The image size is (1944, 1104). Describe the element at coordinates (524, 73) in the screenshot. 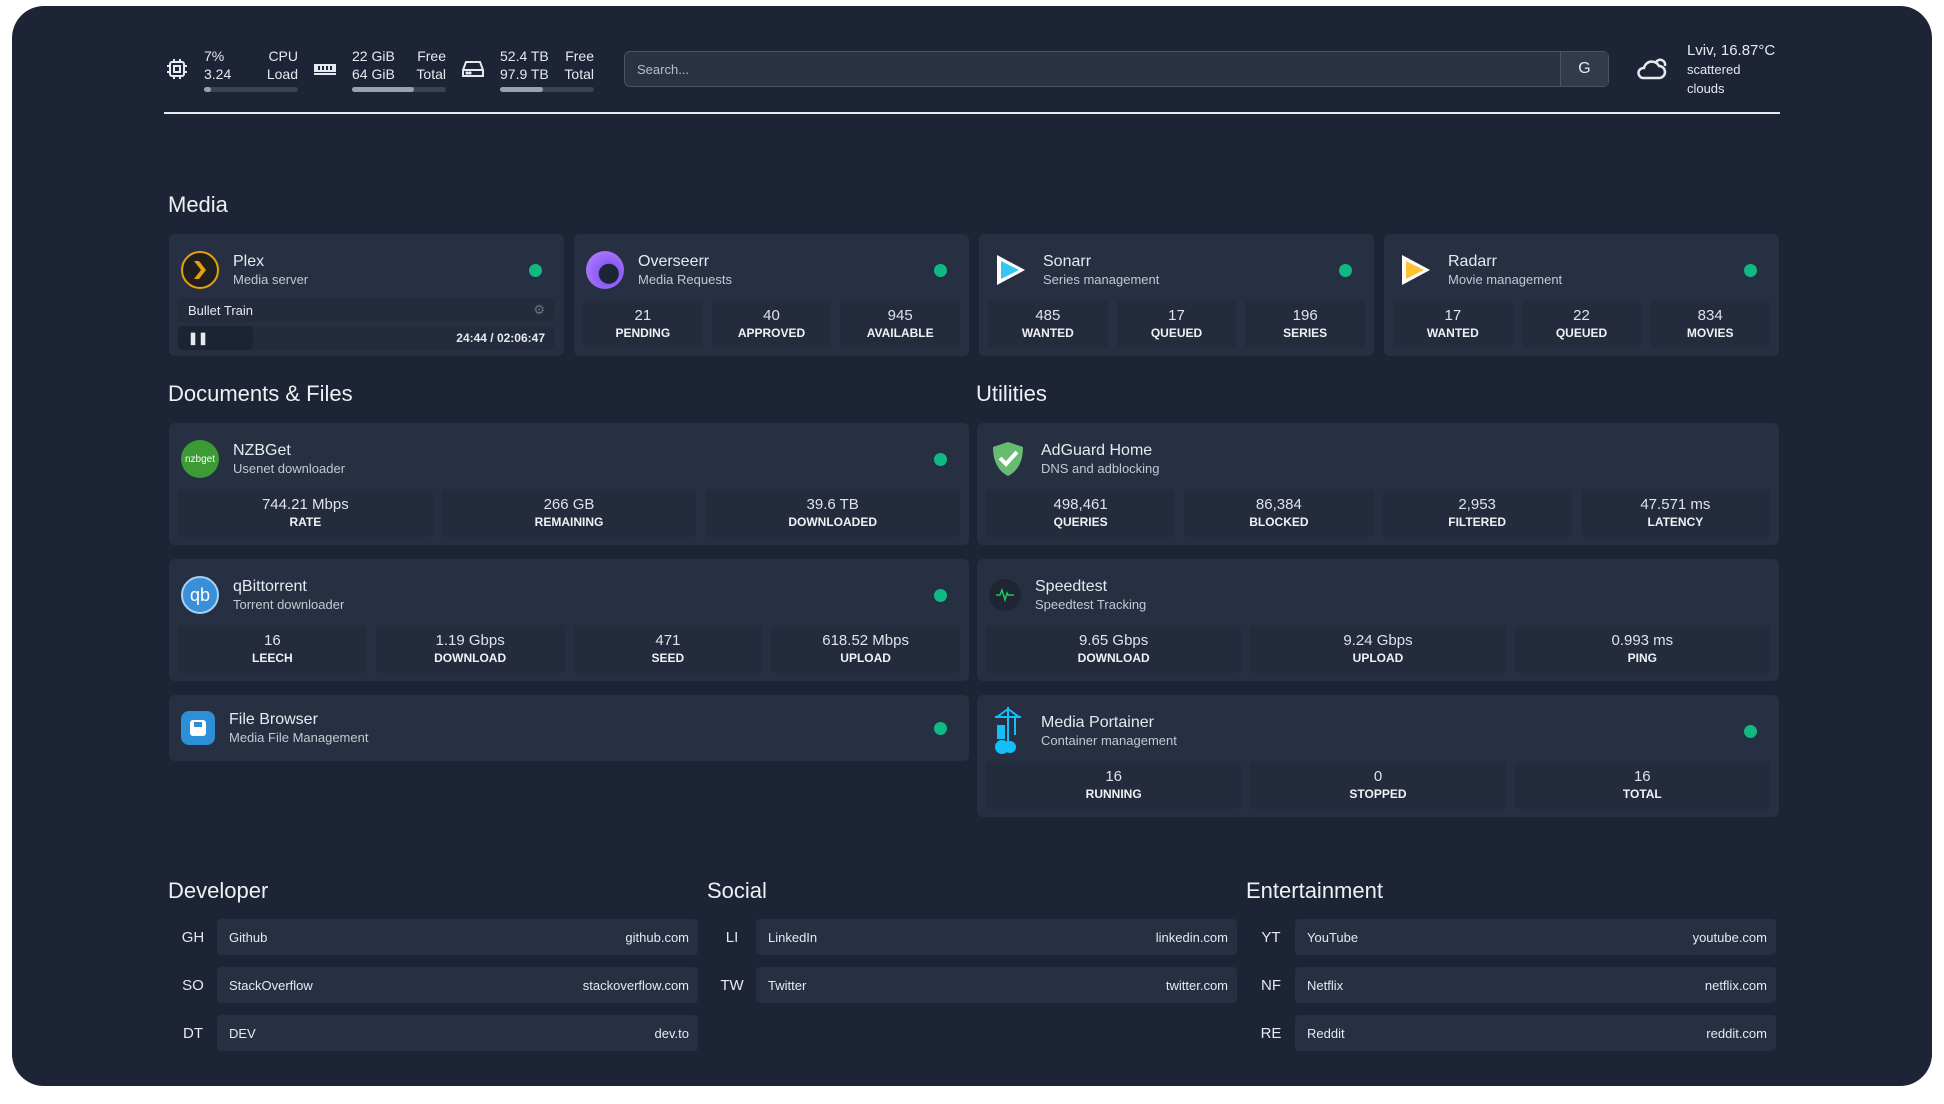

I see `disk-total: 97.9 TB` at that location.